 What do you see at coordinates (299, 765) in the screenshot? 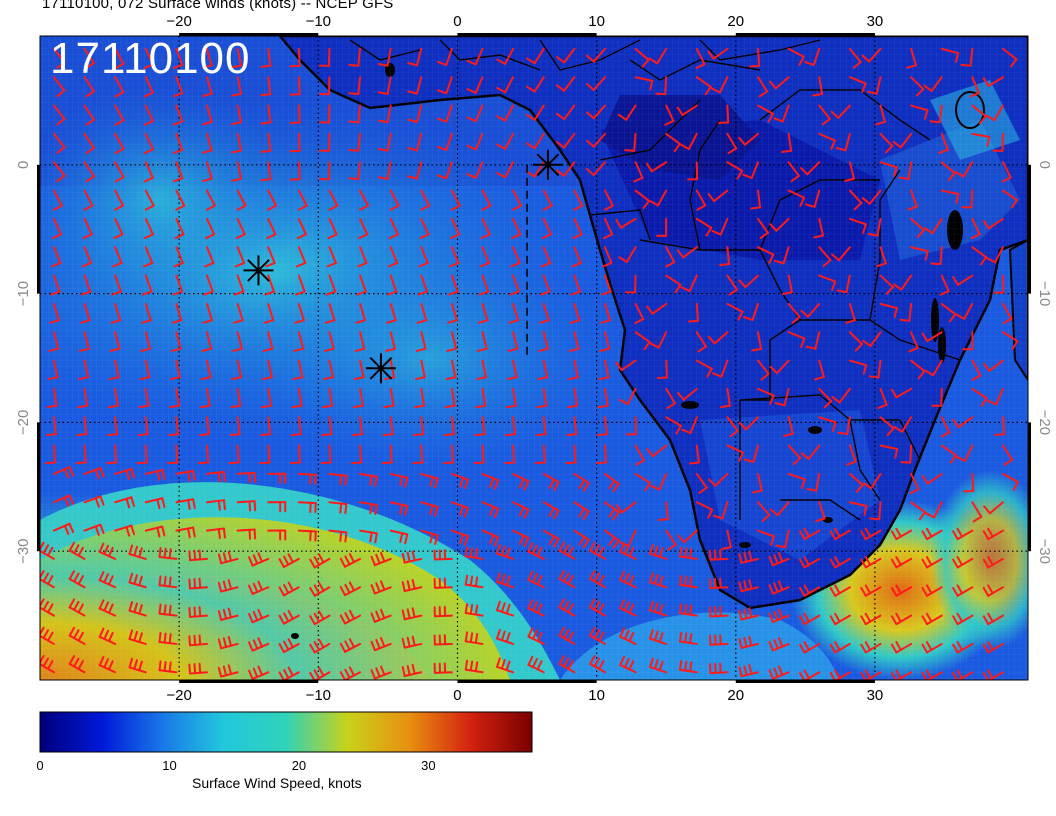
I see `colorbar-tick-label: 20` at bounding box center [299, 765].